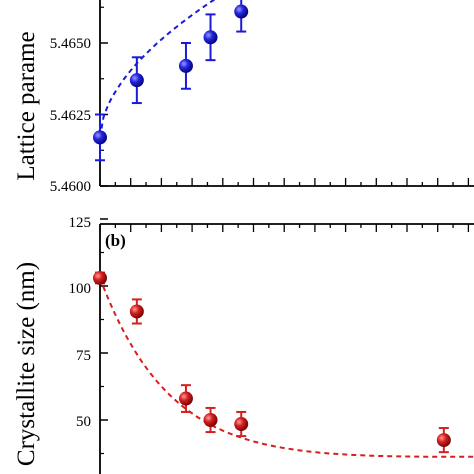  Describe the element at coordinates (115, 240) in the screenshot. I see `panel-b-label: (b)` at that location.